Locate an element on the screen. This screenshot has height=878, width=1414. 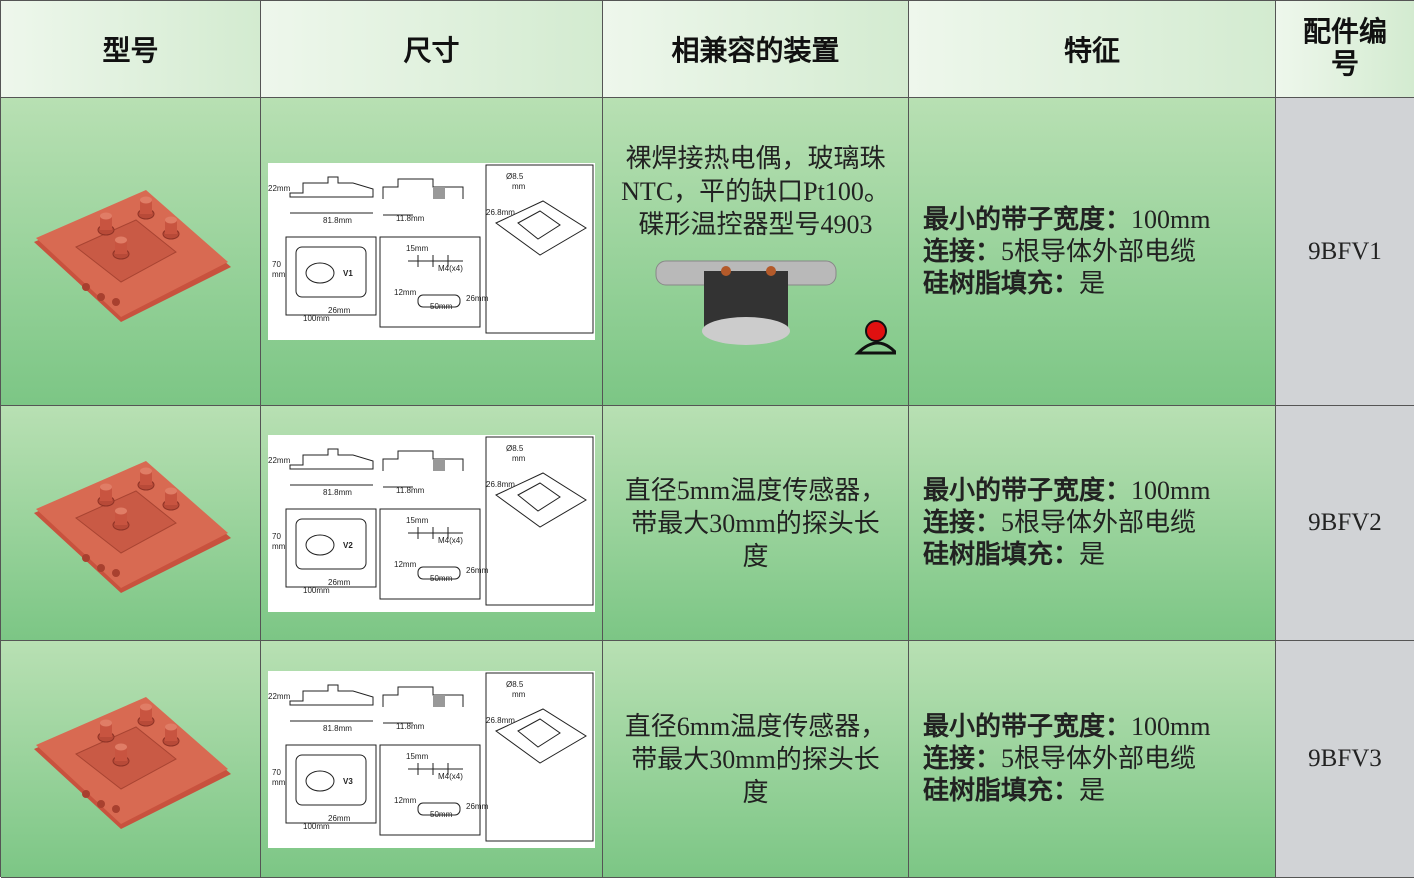
front-box is located at coordinates (430, 789).